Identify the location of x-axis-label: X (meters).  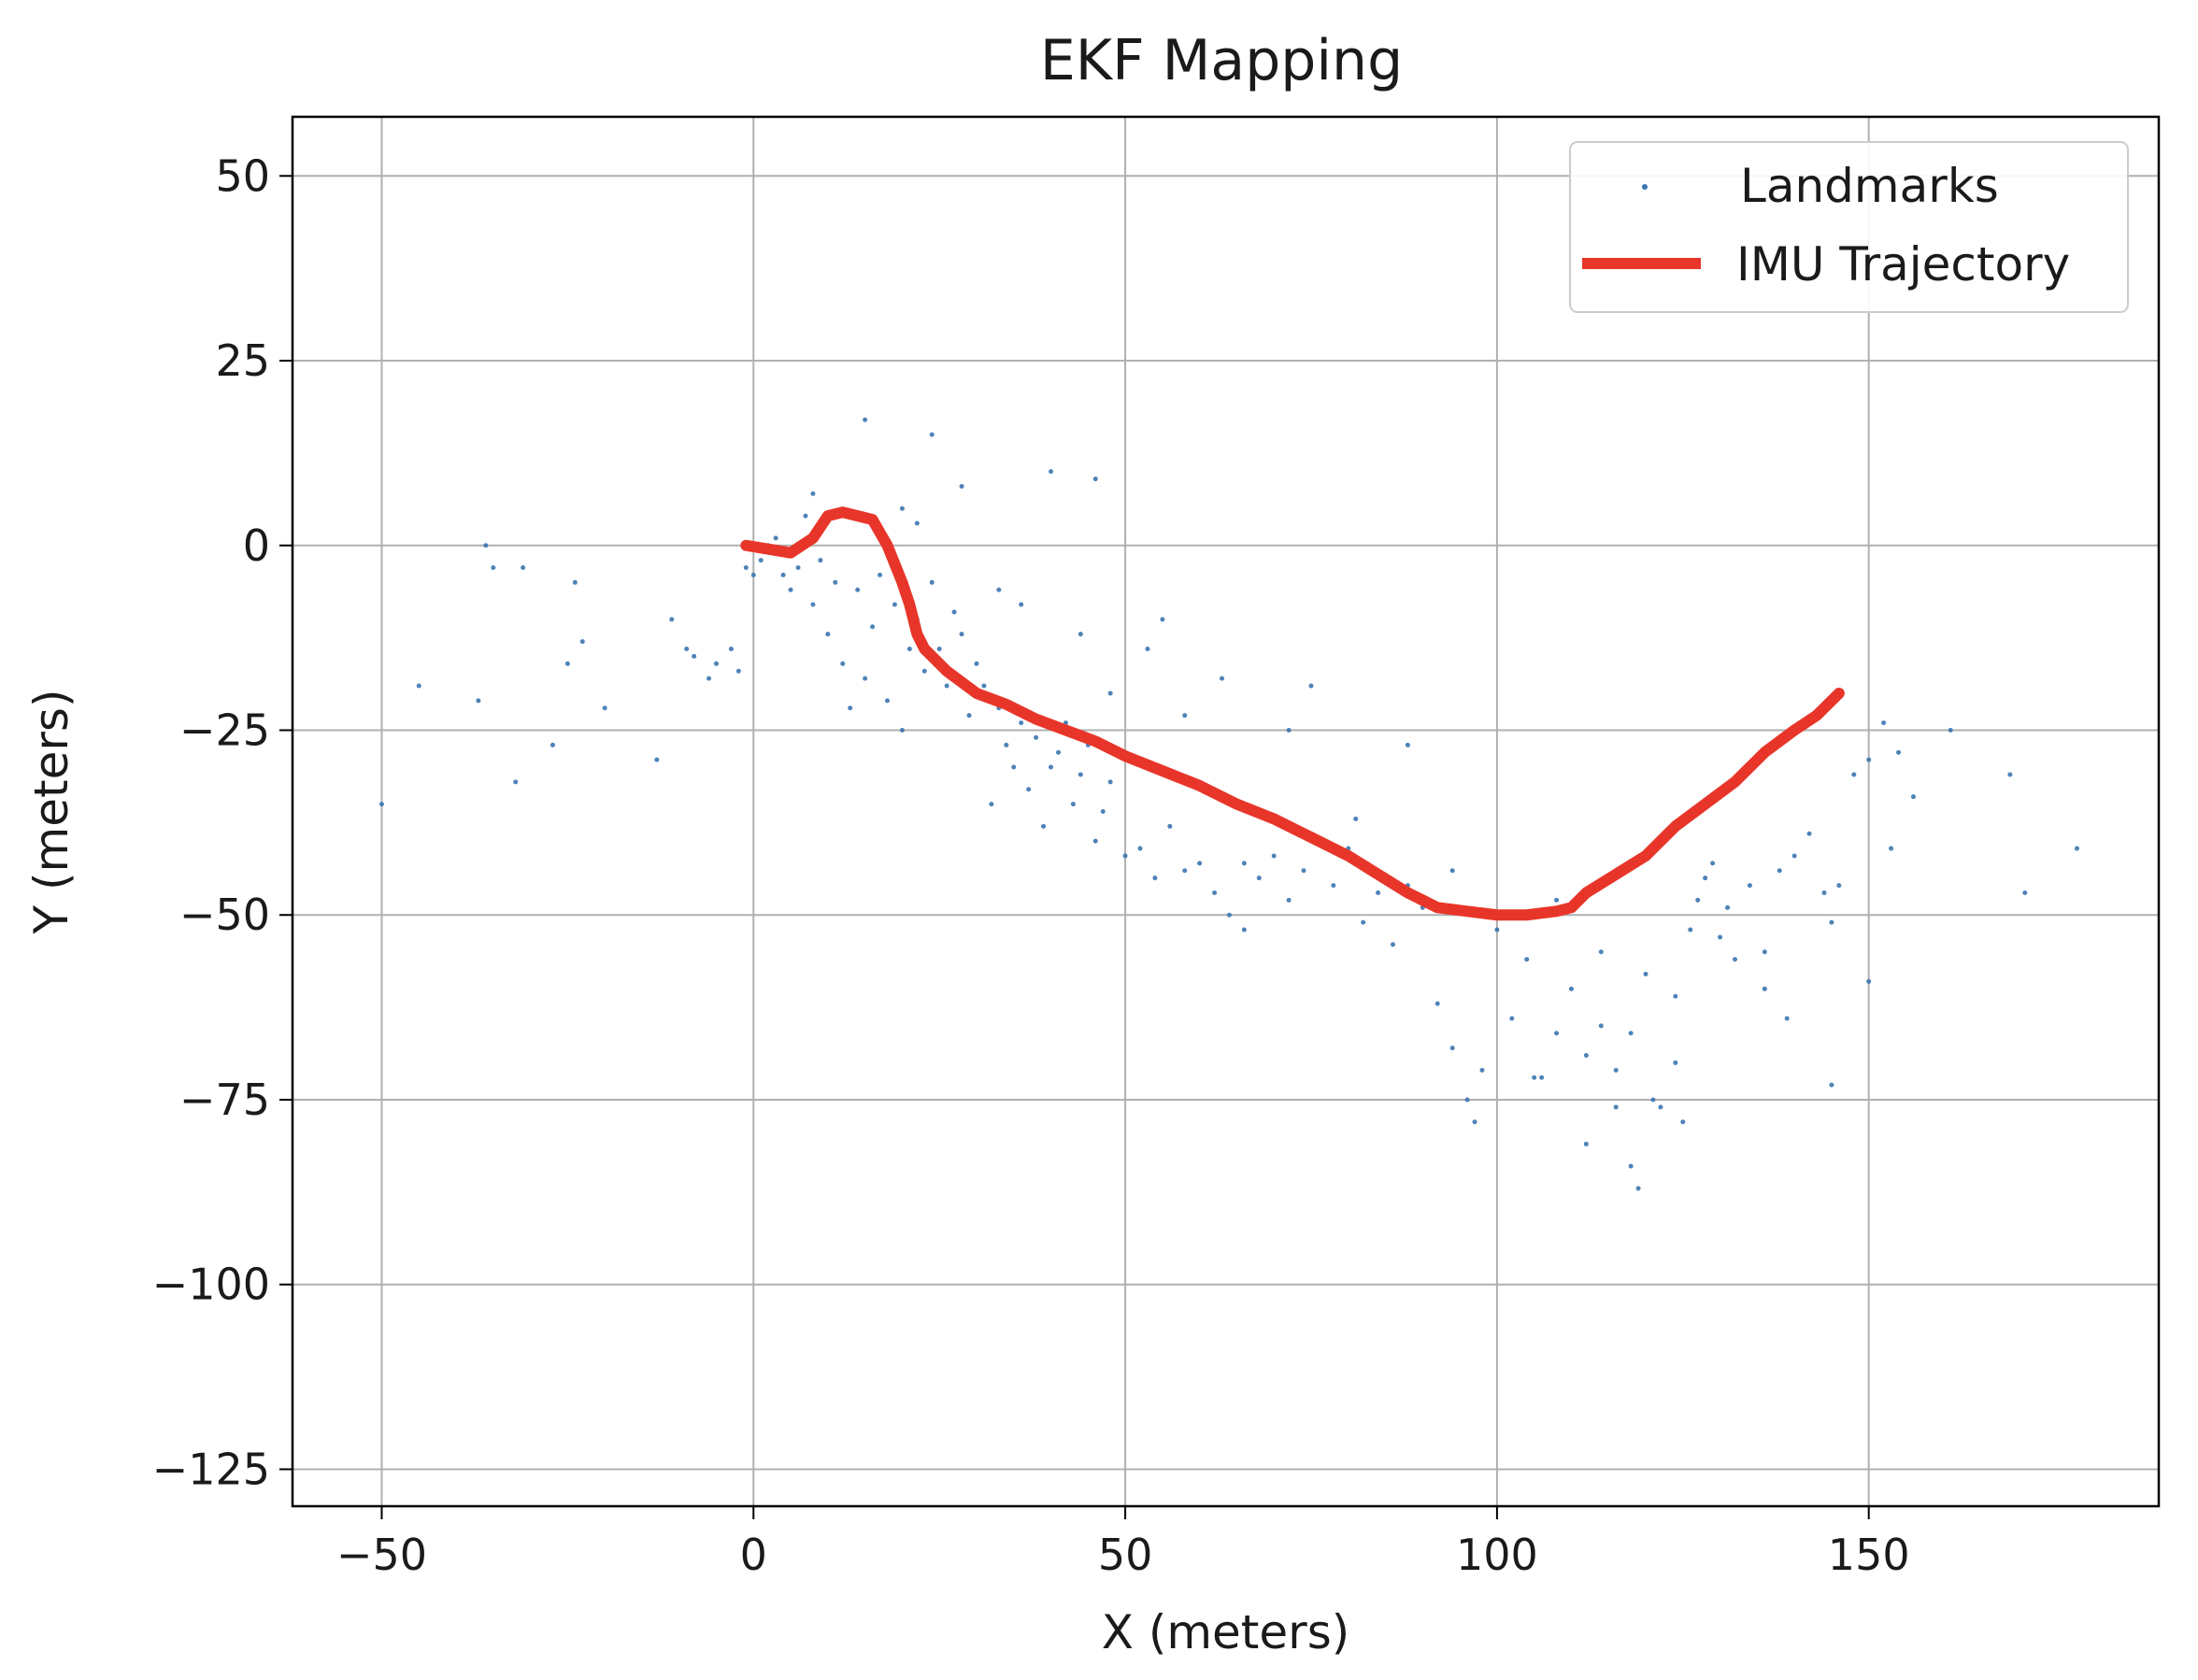
(1226, 1632).